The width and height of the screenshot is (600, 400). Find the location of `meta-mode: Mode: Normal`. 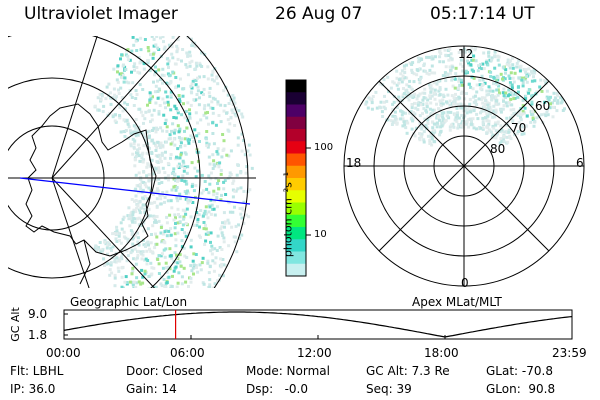

meta-mode: Mode: Normal is located at coordinates (288, 371).